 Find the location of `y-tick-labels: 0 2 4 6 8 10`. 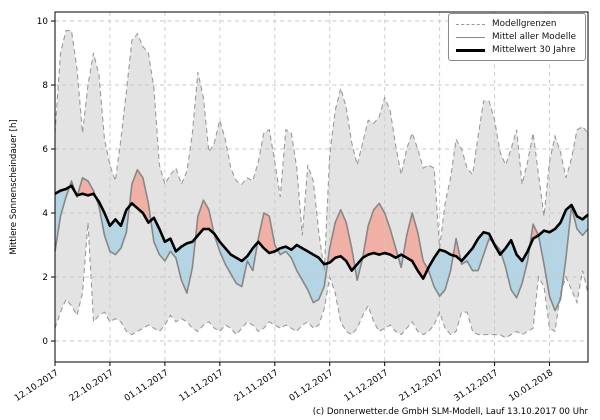

y-tick-labels: 0 2 4 6 8 10 is located at coordinates (43, 182).